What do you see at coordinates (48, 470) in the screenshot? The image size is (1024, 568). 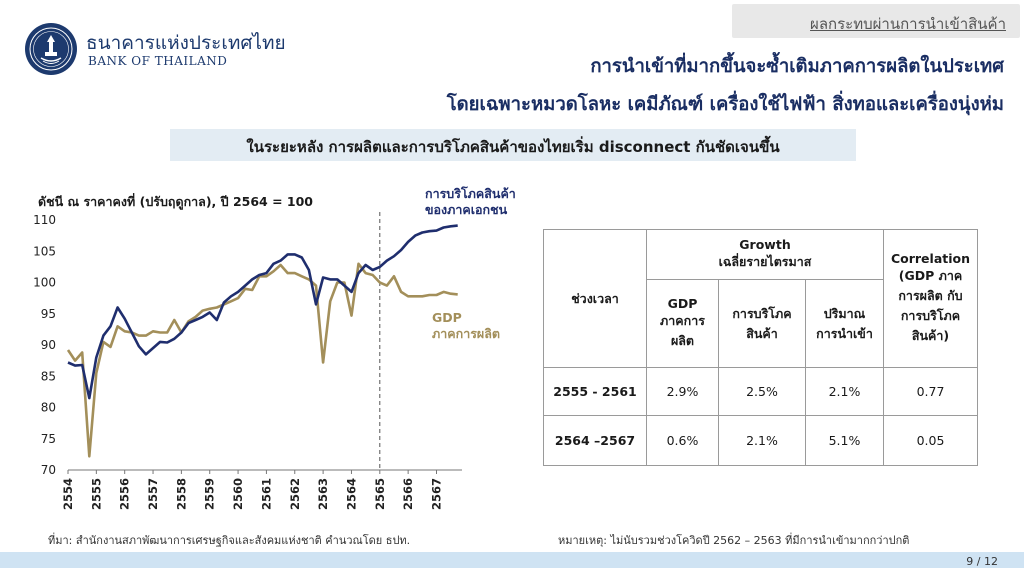 I see `y-tick-label: 70` at bounding box center [48, 470].